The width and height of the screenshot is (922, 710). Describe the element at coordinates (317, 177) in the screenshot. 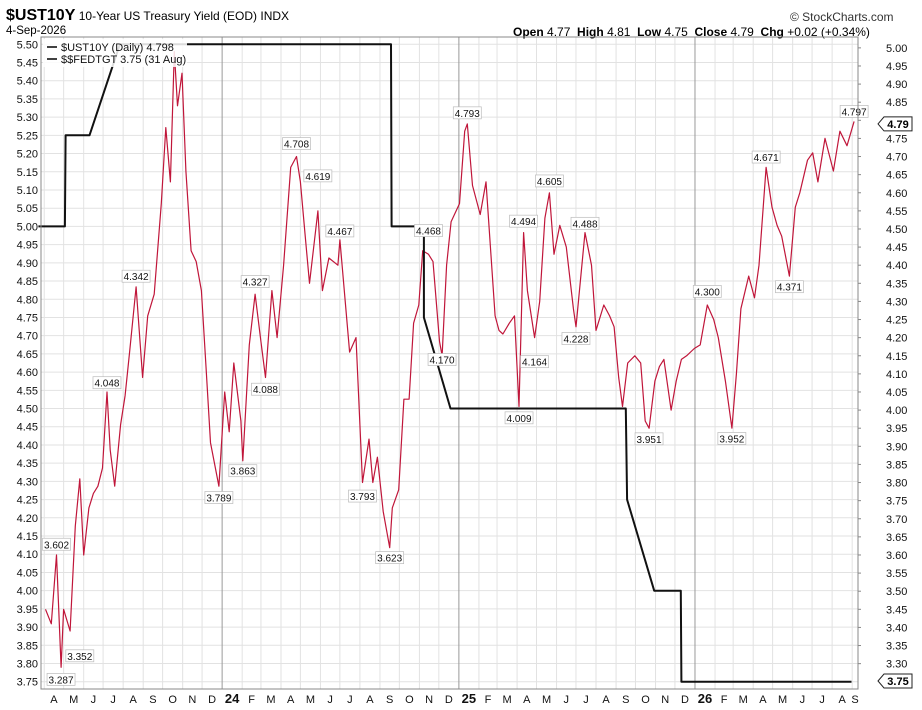

I see `annotation-label: 4.619` at that location.